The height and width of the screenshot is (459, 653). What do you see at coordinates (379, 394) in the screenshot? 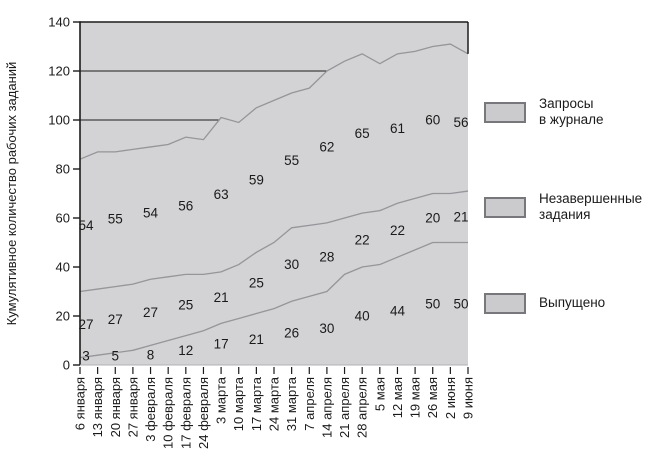
I see `svg-text: 5 мая` at bounding box center [379, 394].